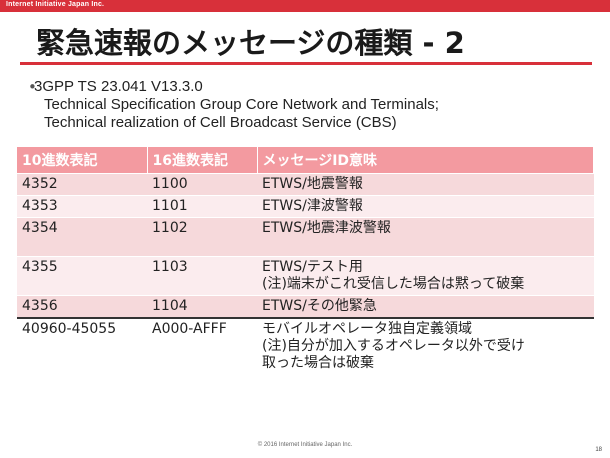  I want to click on cell-hex: A000-AFFF, so click(202, 345).